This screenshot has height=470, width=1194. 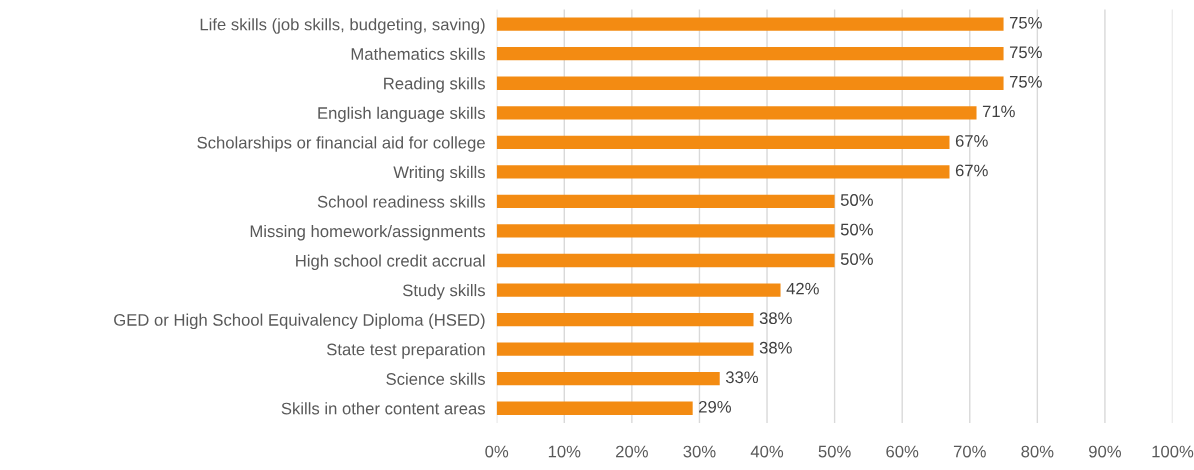 What do you see at coordinates (632, 451) in the screenshot?
I see `x-tick-label: 20%` at bounding box center [632, 451].